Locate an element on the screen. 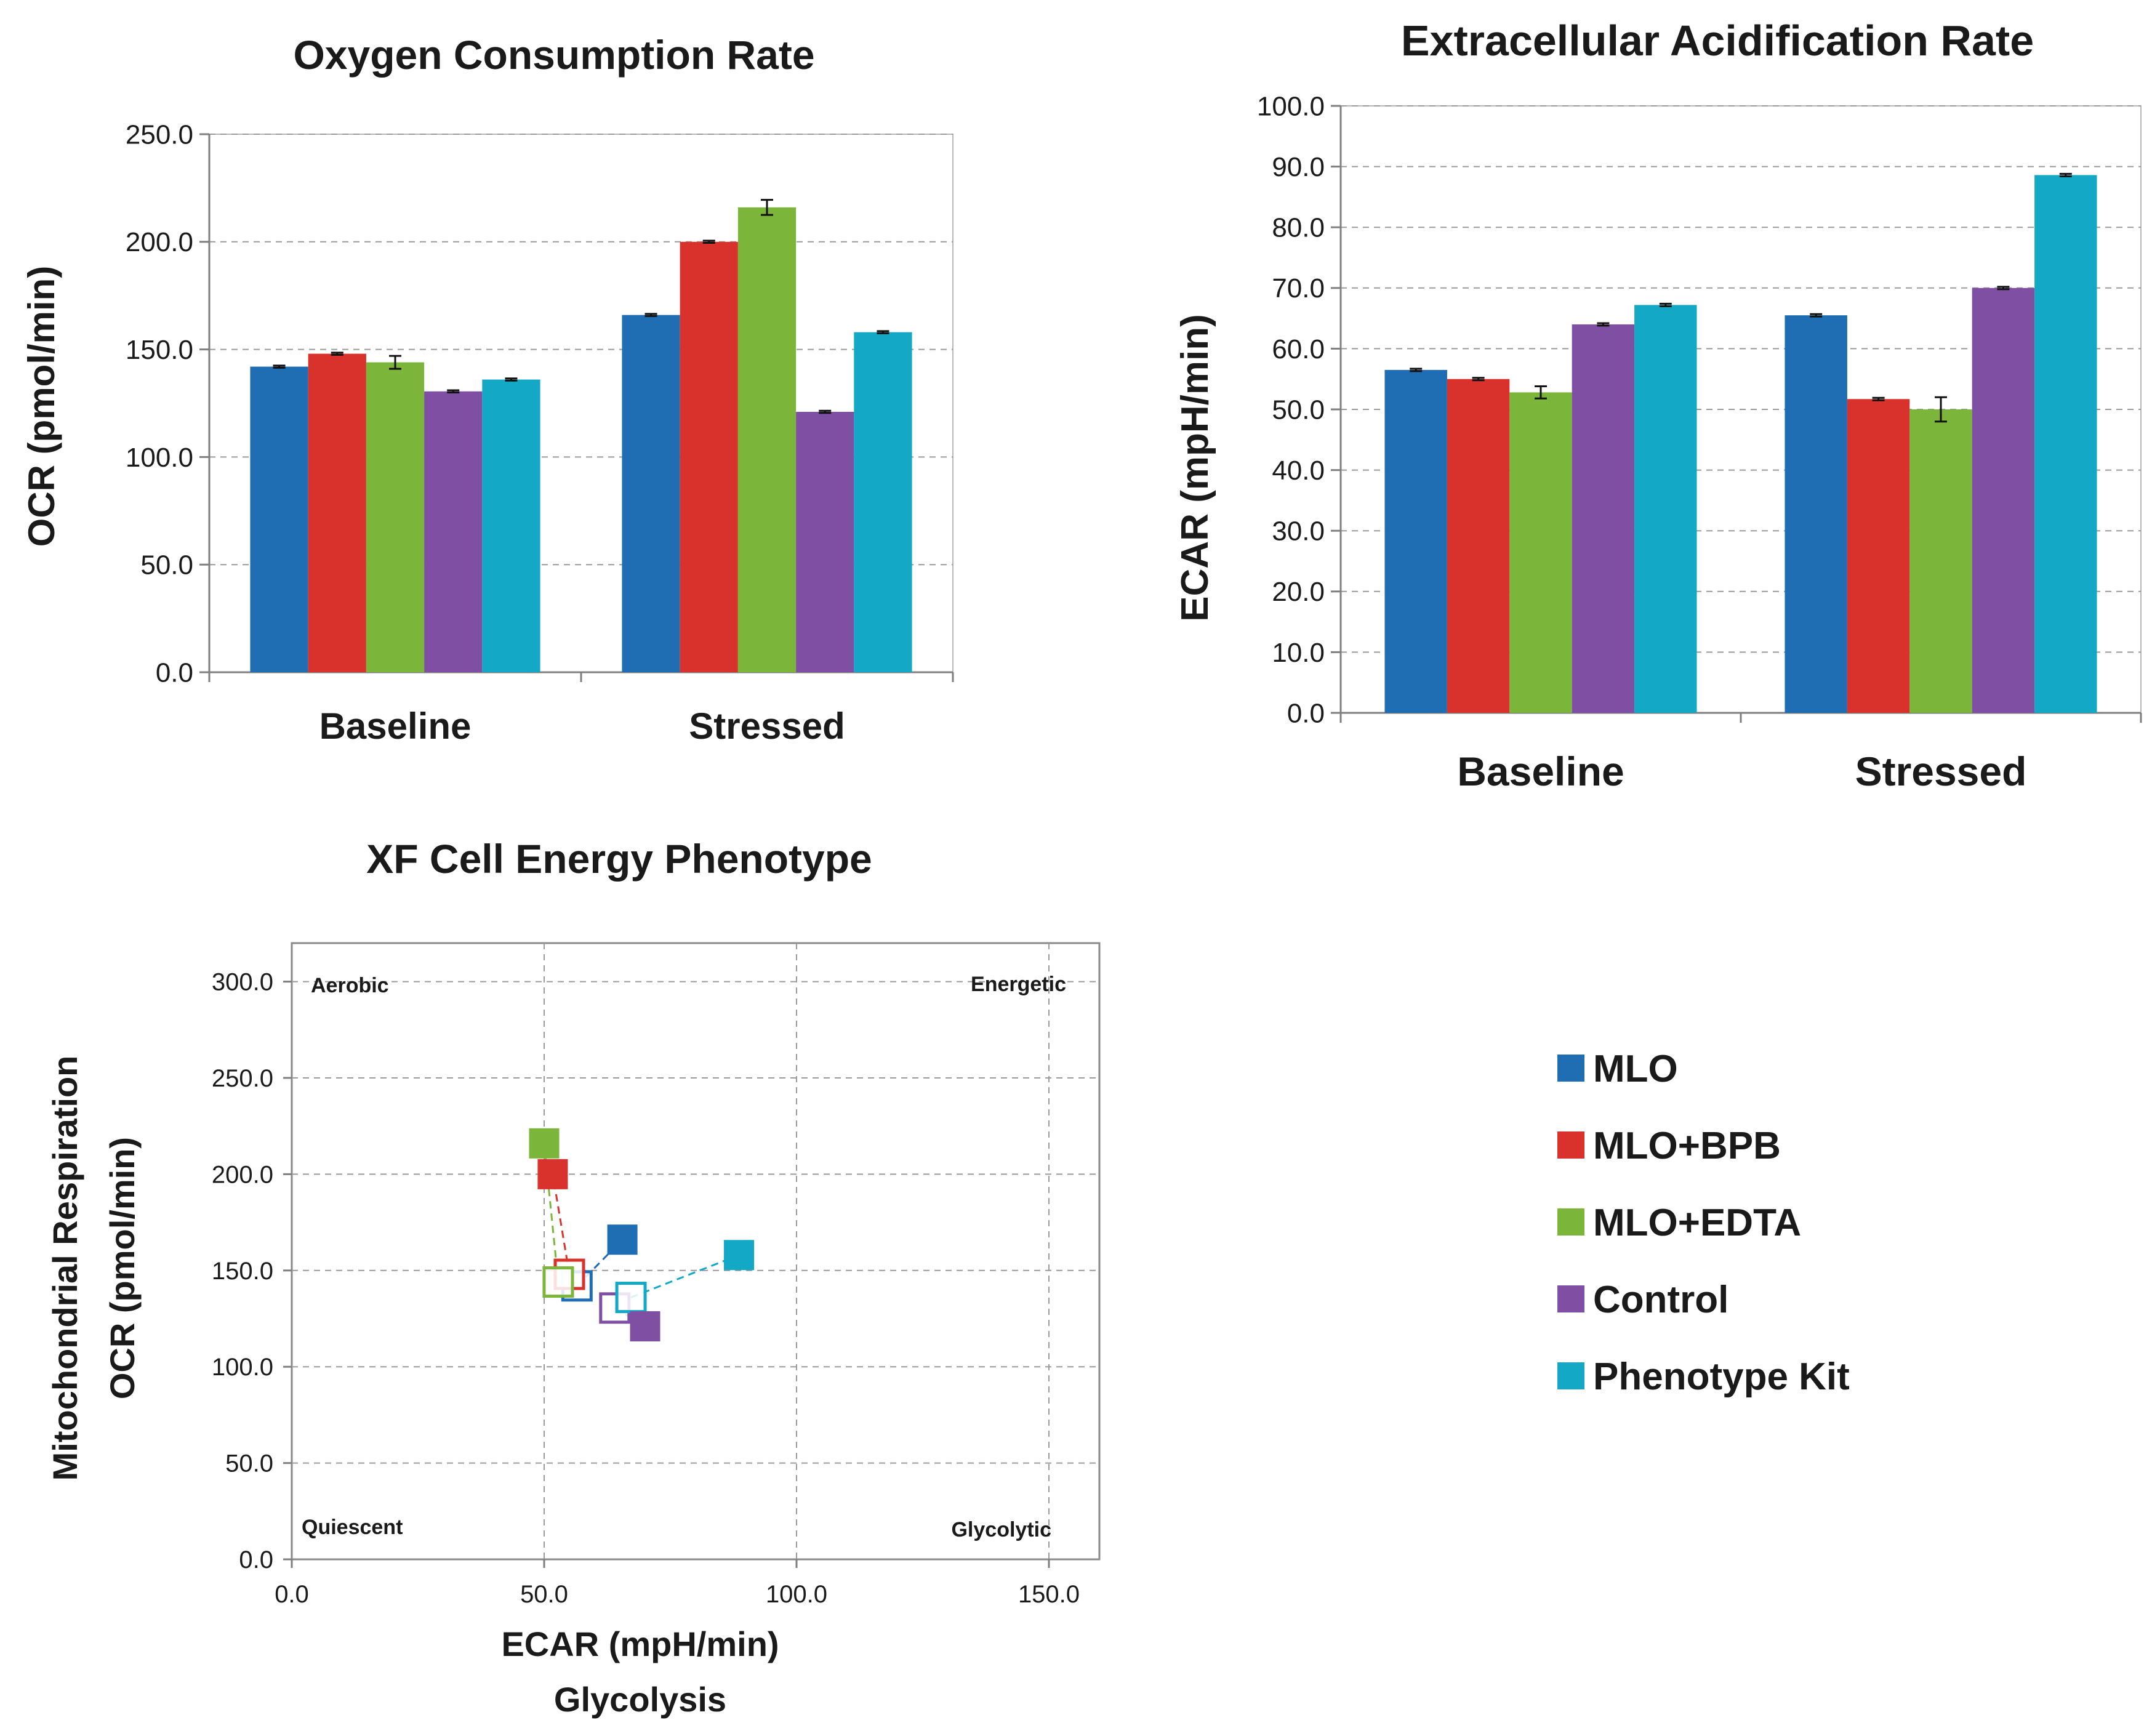 The height and width of the screenshot is (1736, 2152). ocr-bar-mlo-stressed is located at coordinates (651, 493).